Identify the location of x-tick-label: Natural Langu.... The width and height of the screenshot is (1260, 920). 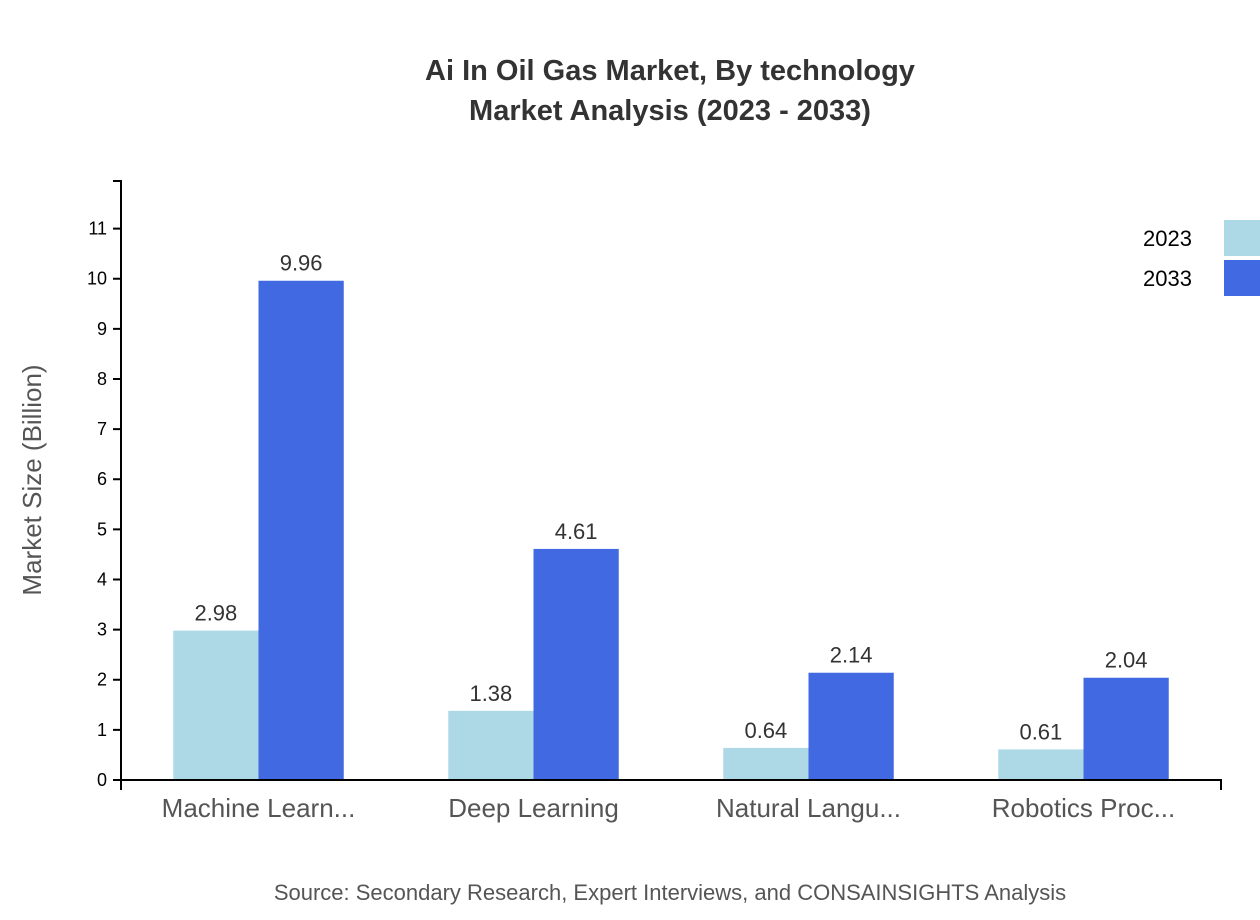
(808, 808).